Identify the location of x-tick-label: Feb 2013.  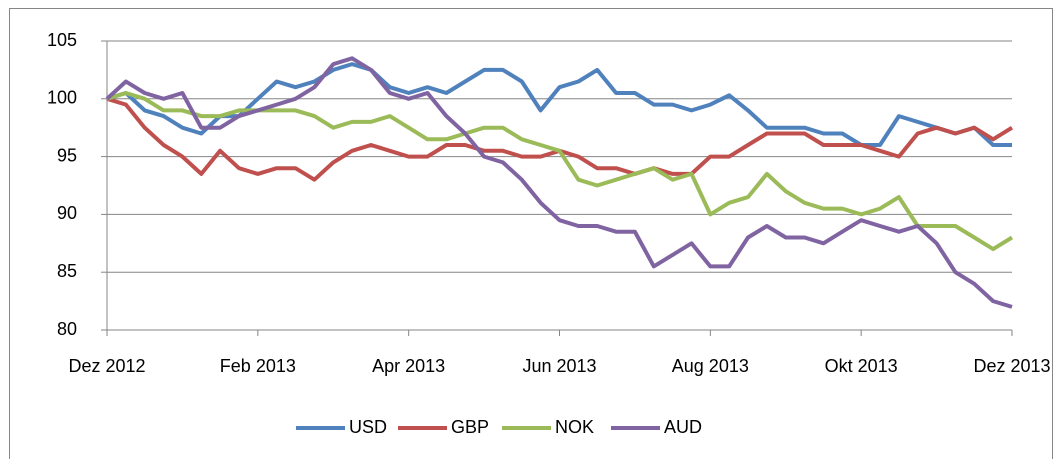
(258, 366).